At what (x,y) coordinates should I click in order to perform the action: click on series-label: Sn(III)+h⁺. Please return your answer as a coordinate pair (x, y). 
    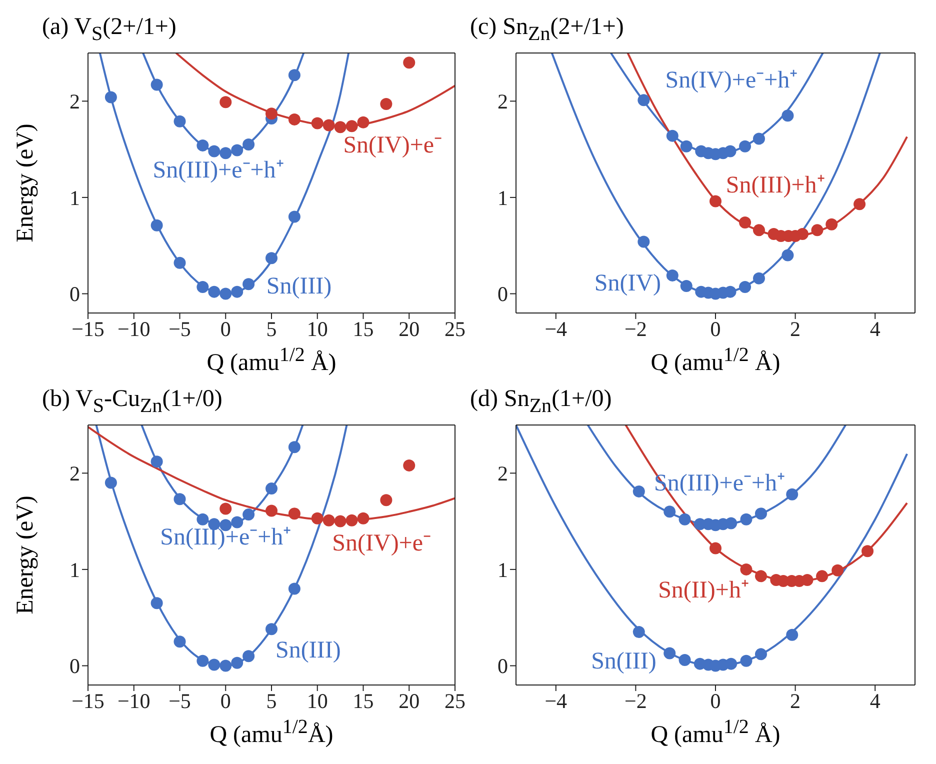
    Looking at the image, I should click on (775, 185).